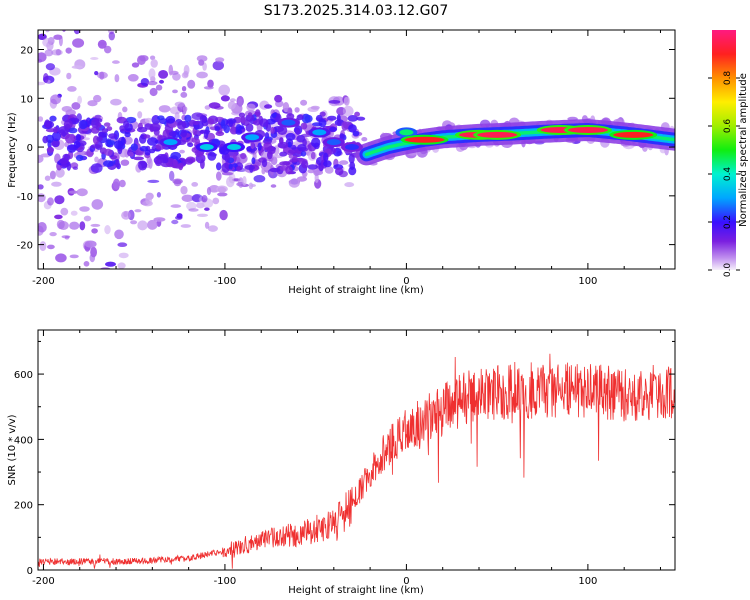 Image resolution: width=750 pixels, height=600 pixels. Describe the element at coordinates (30, 148) in the screenshot. I see `y-tick-label: 0` at that location.